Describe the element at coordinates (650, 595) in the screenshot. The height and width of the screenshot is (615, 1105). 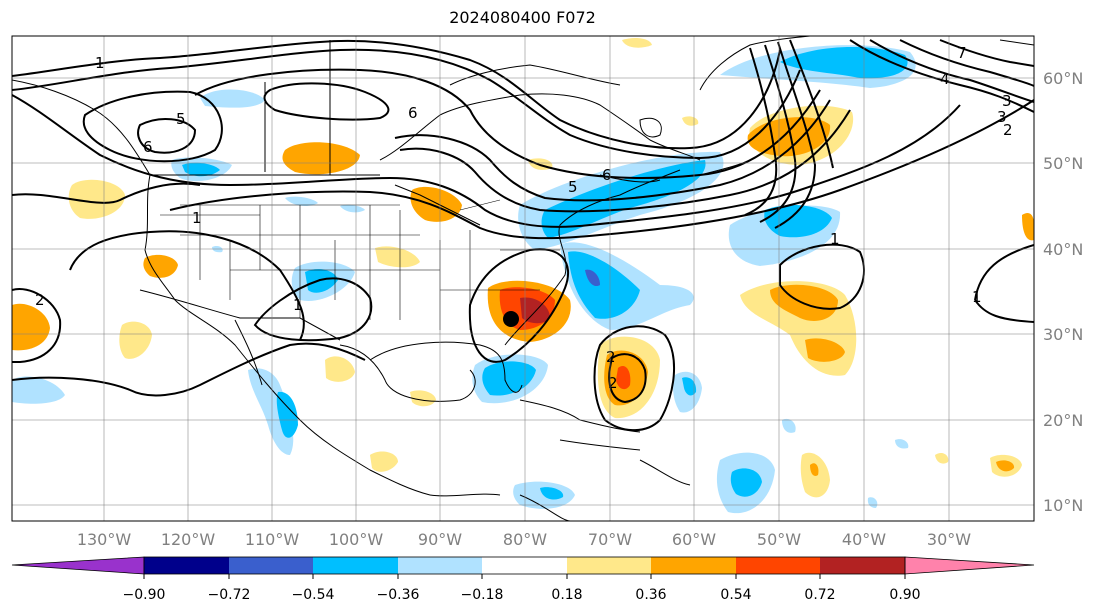
I see `colorbar-tick-label: 0.36` at that location.